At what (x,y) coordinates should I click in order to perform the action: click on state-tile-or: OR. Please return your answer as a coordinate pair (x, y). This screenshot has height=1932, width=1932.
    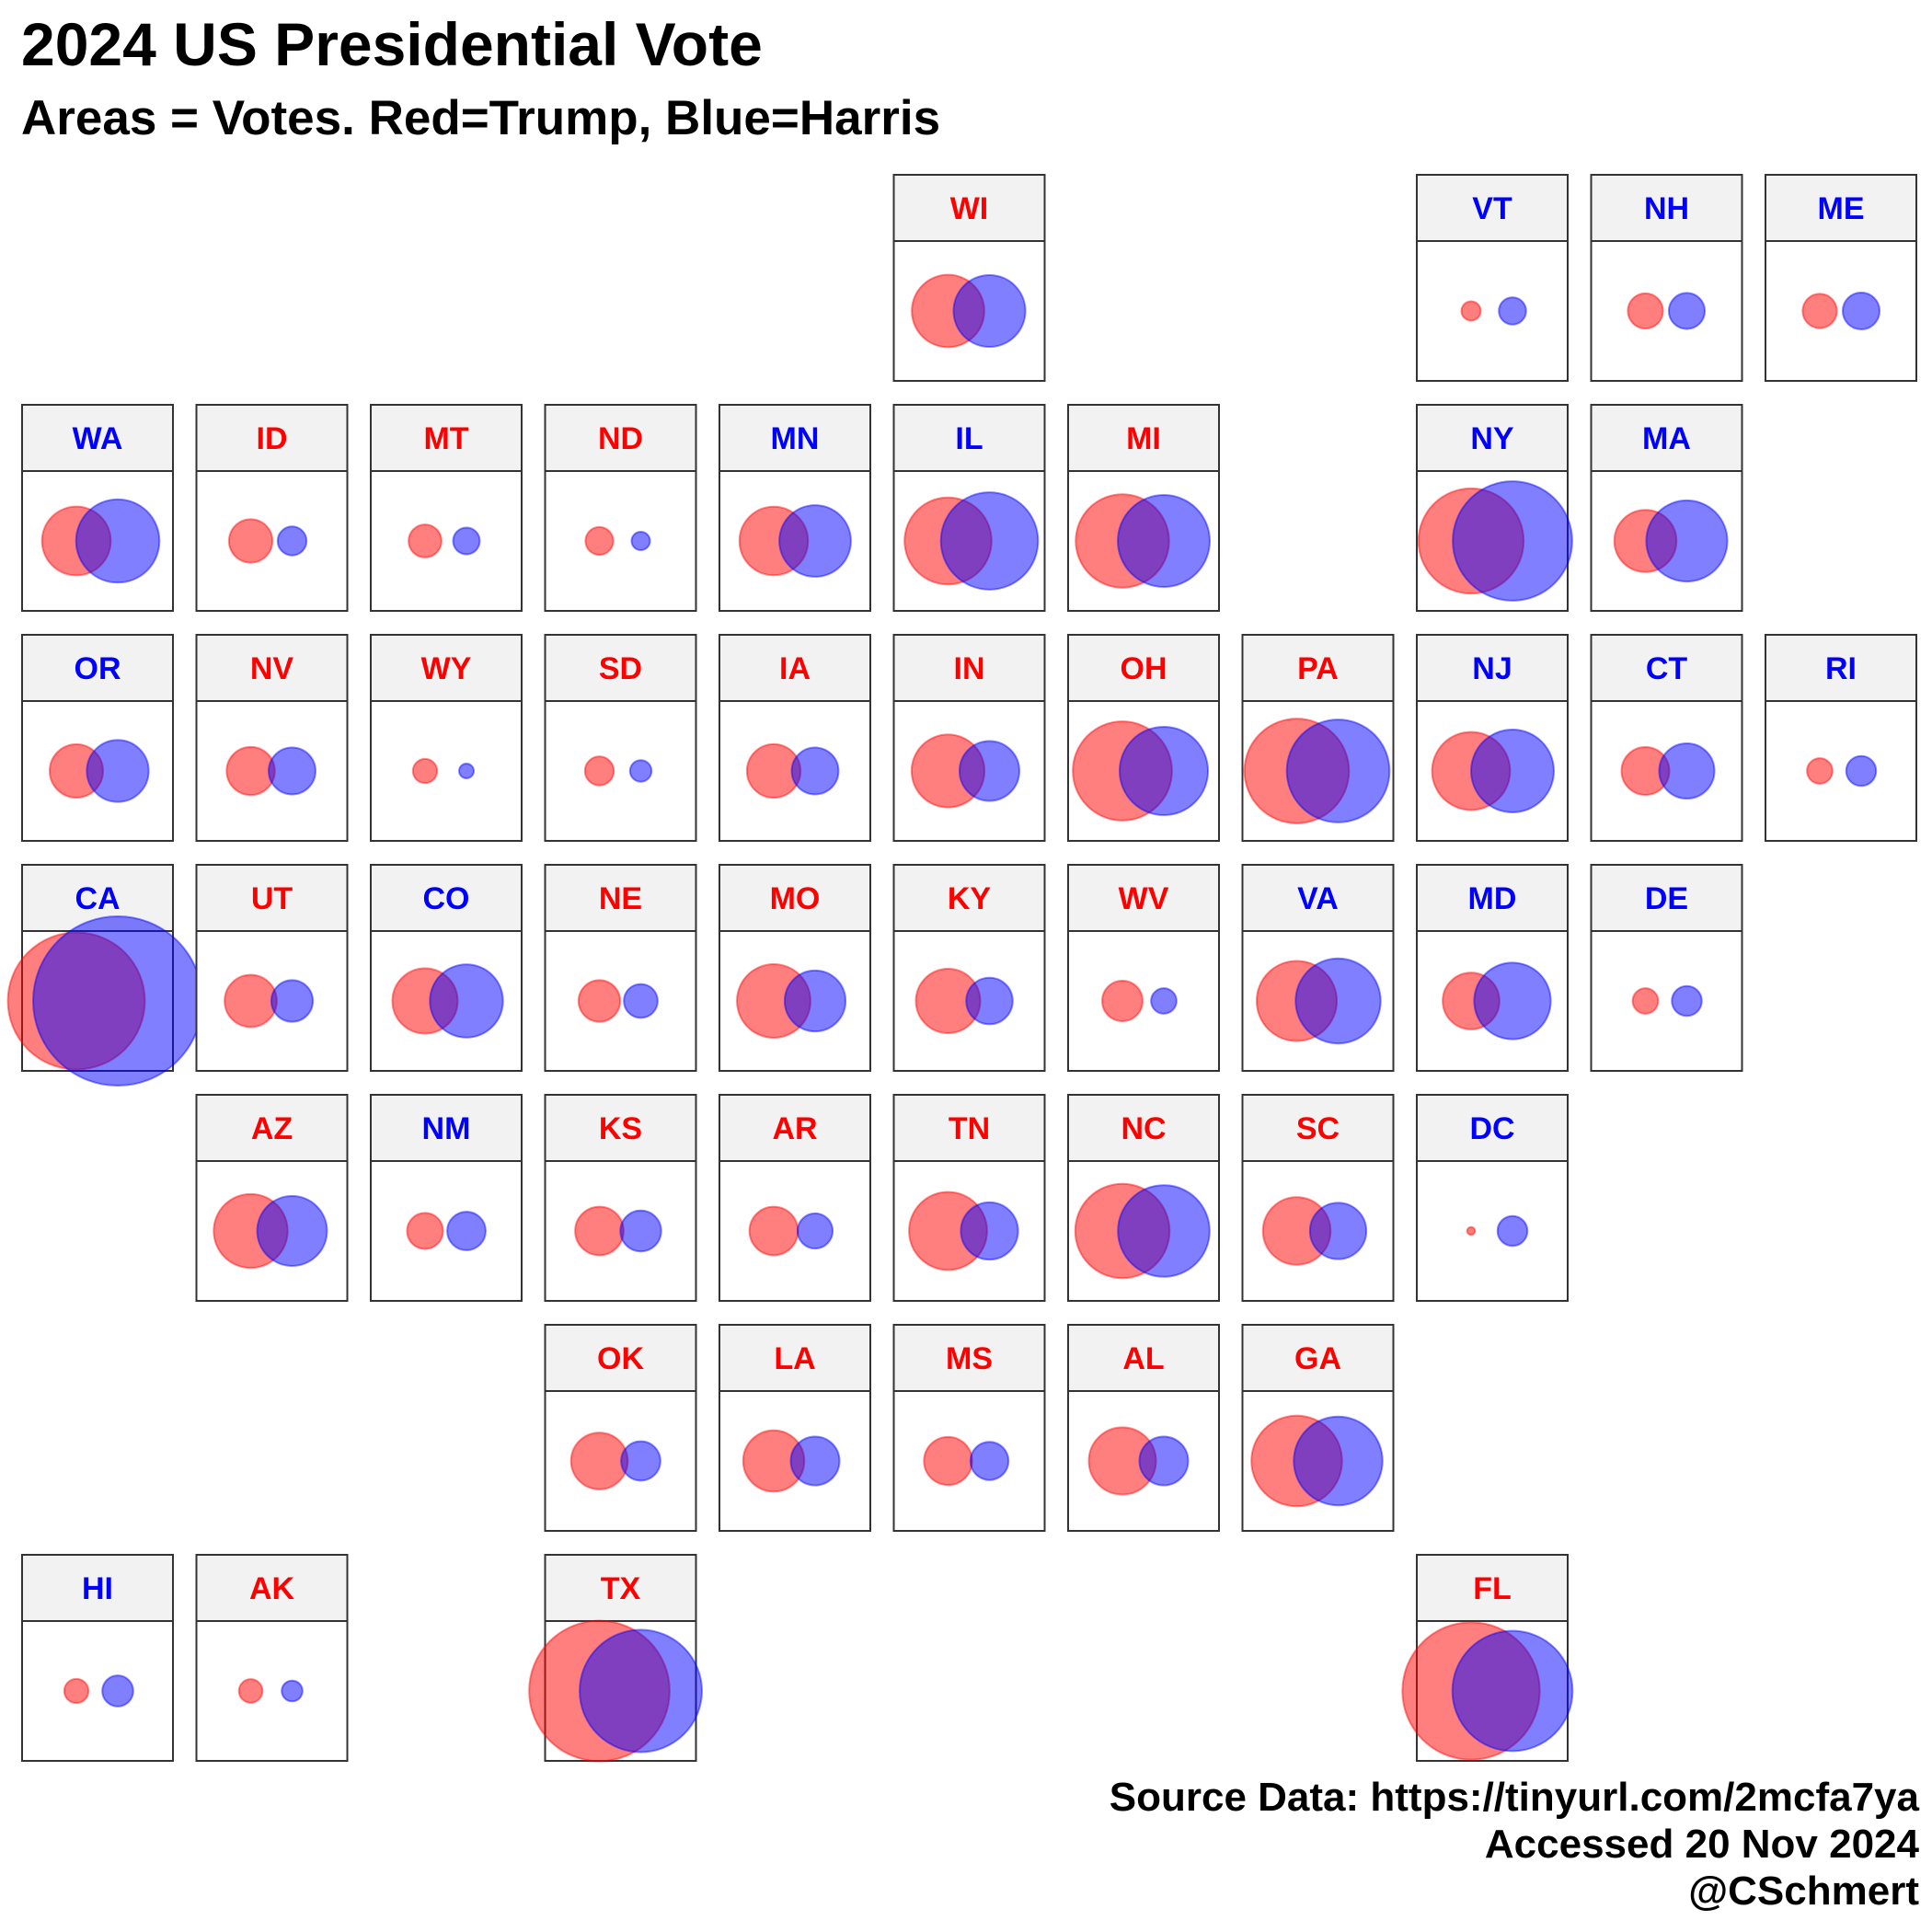
    Looking at the image, I should click on (97, 738).